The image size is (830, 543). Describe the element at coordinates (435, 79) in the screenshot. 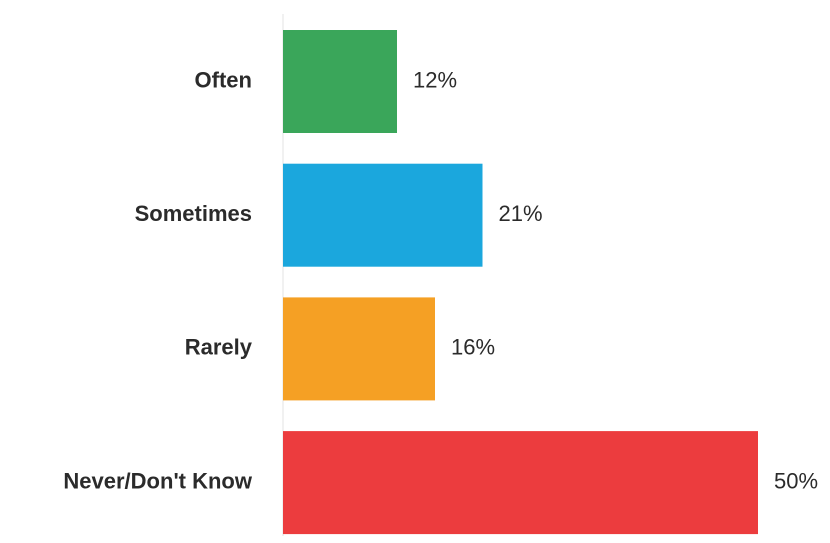

I see `value-label-often: 12%` at that location.